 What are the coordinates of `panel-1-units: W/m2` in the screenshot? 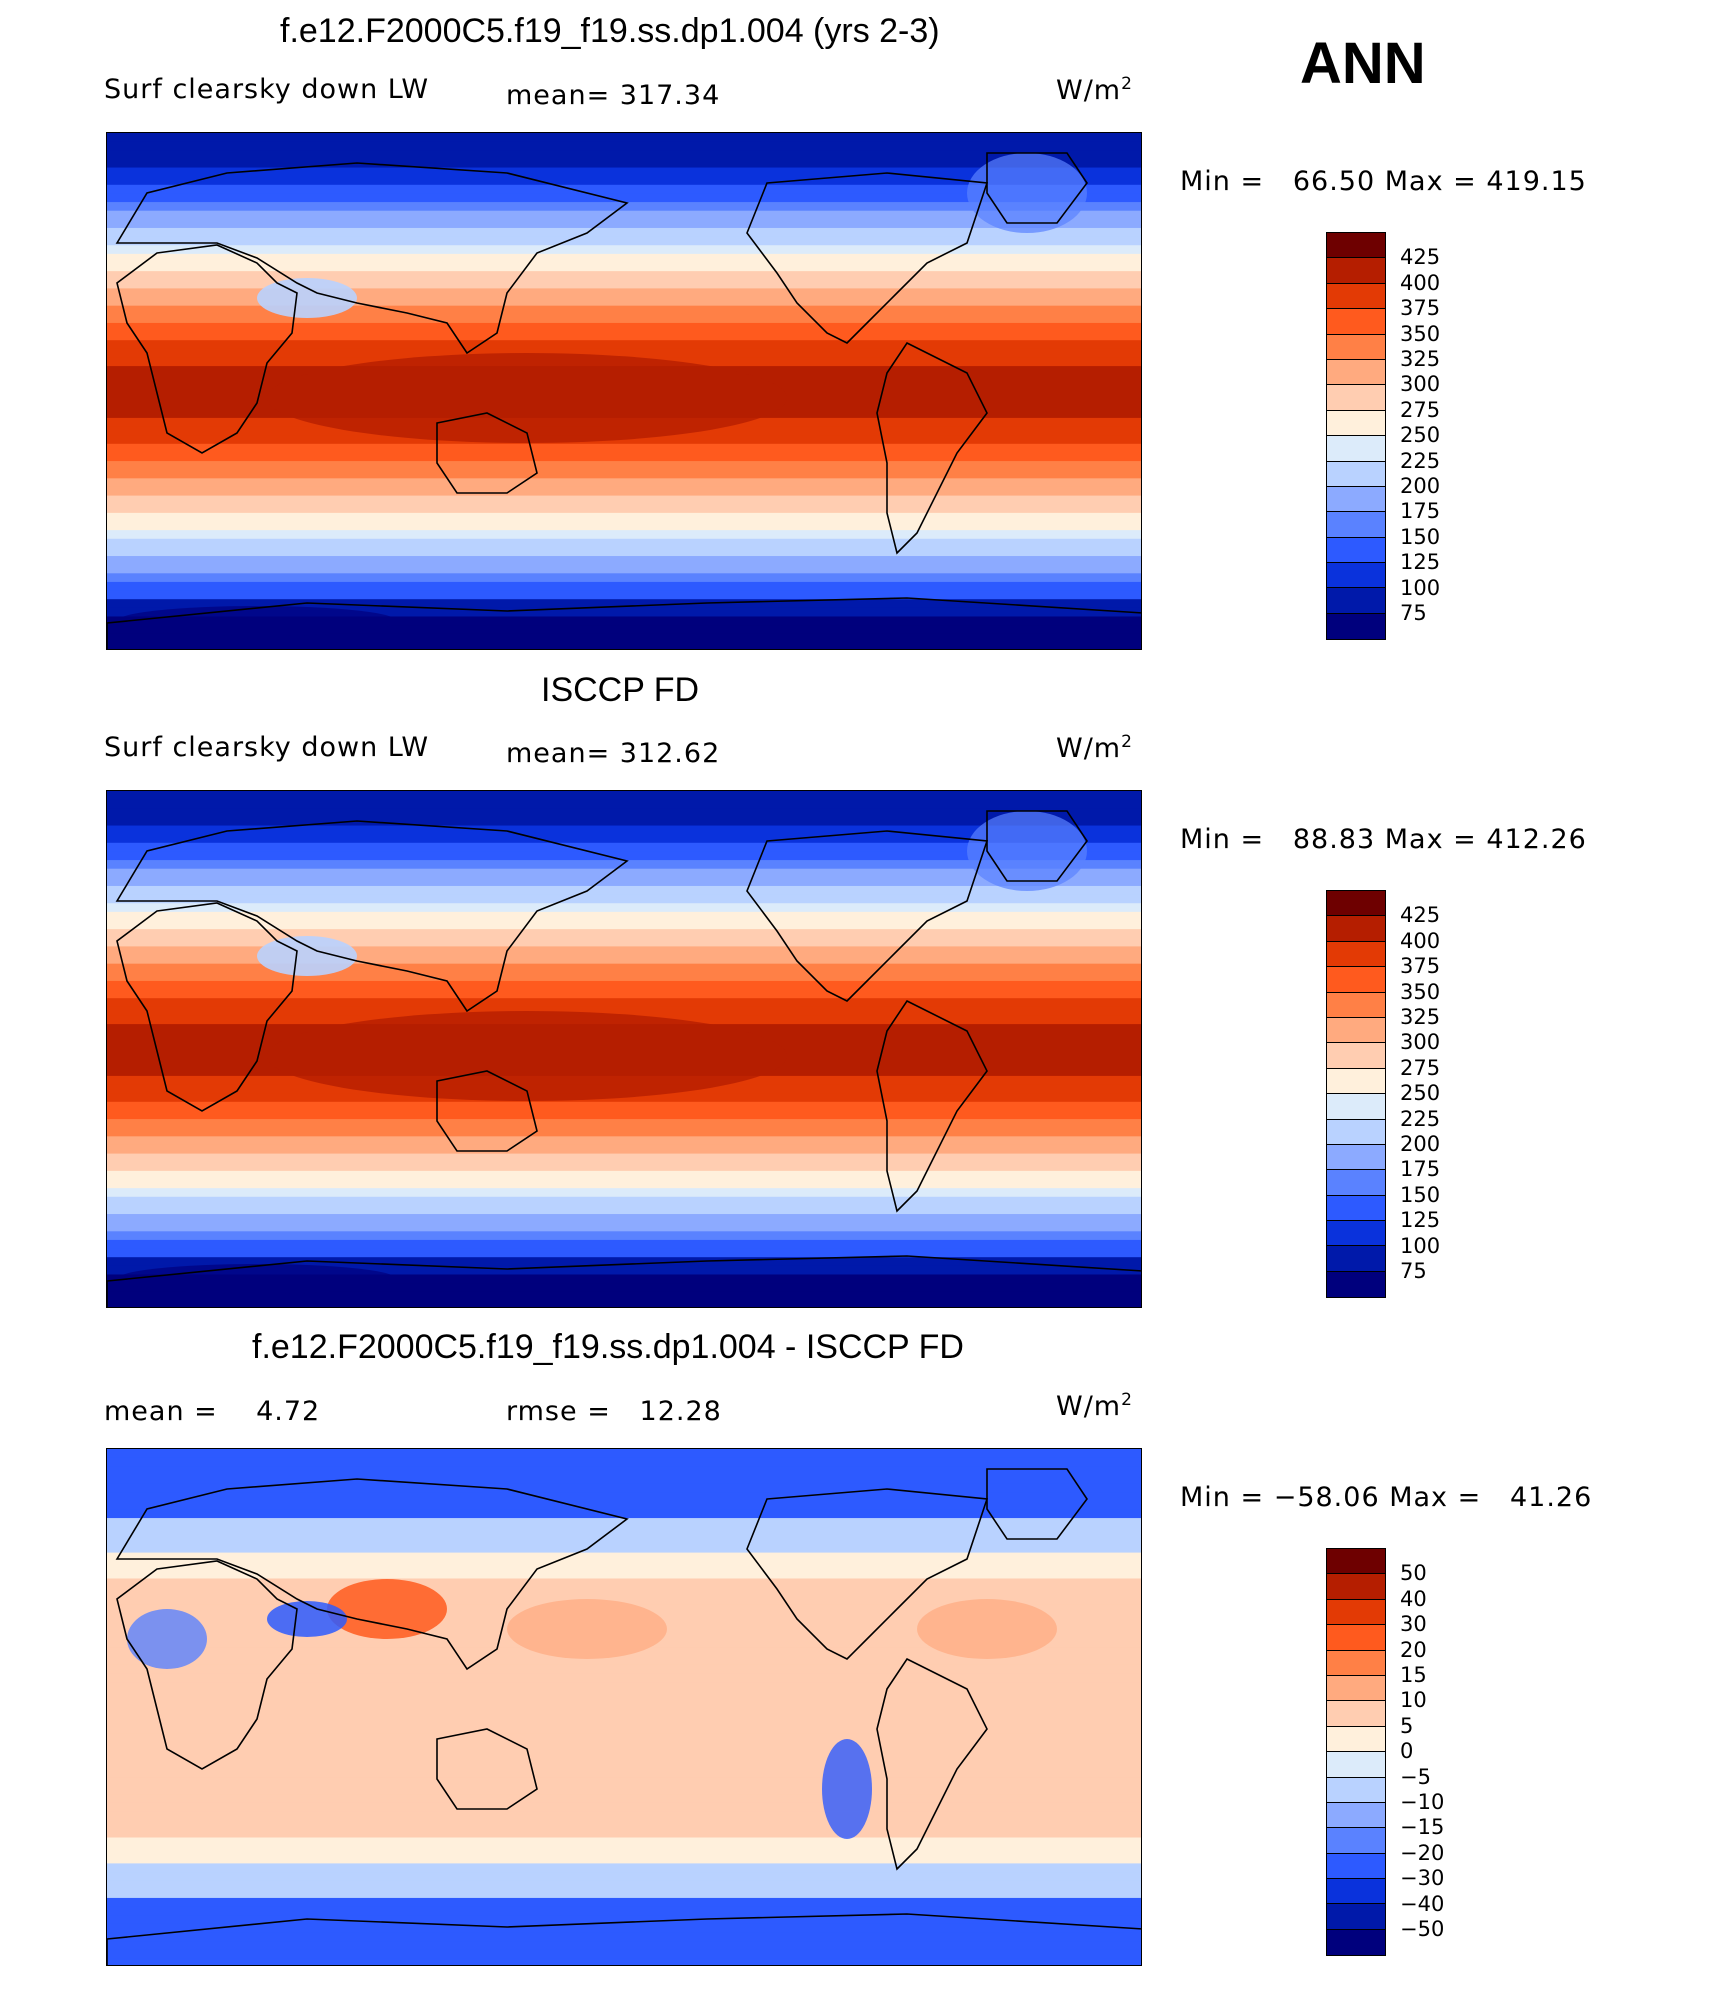 It's located at (1094, 90).